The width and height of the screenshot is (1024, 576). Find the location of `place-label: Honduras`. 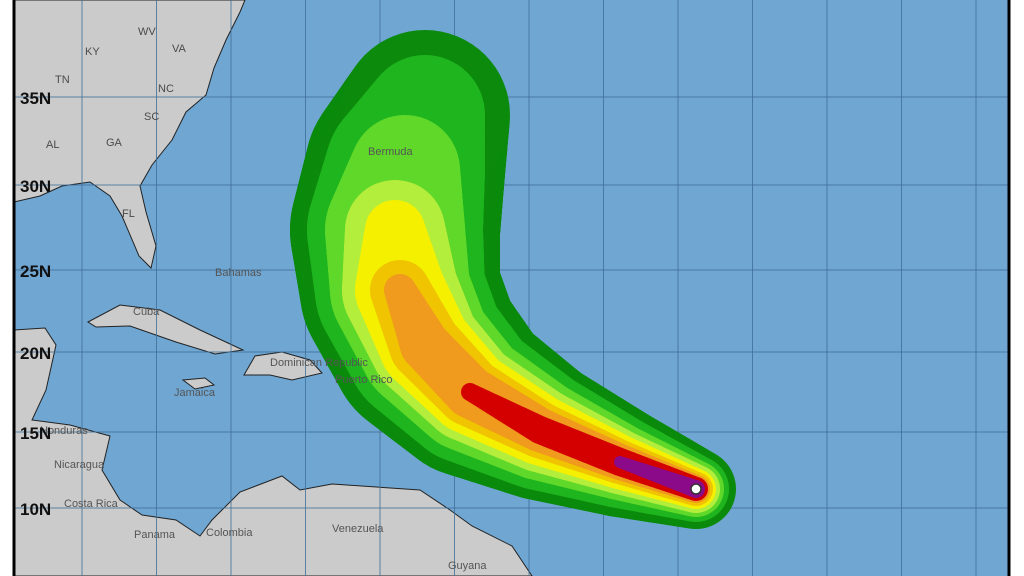

place-label: Honduras is located at coordinates (64, 431).